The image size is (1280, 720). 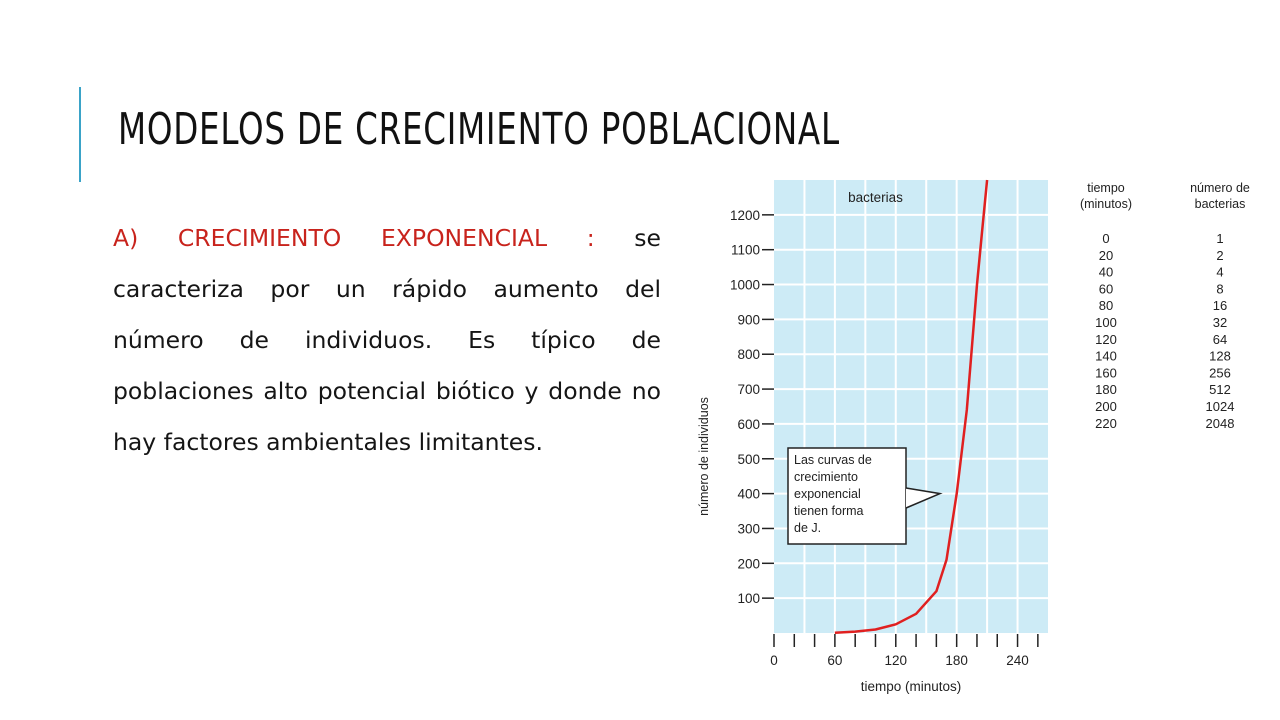 I want to click on table-cell-count: 32, so click(x=1220, y=322).